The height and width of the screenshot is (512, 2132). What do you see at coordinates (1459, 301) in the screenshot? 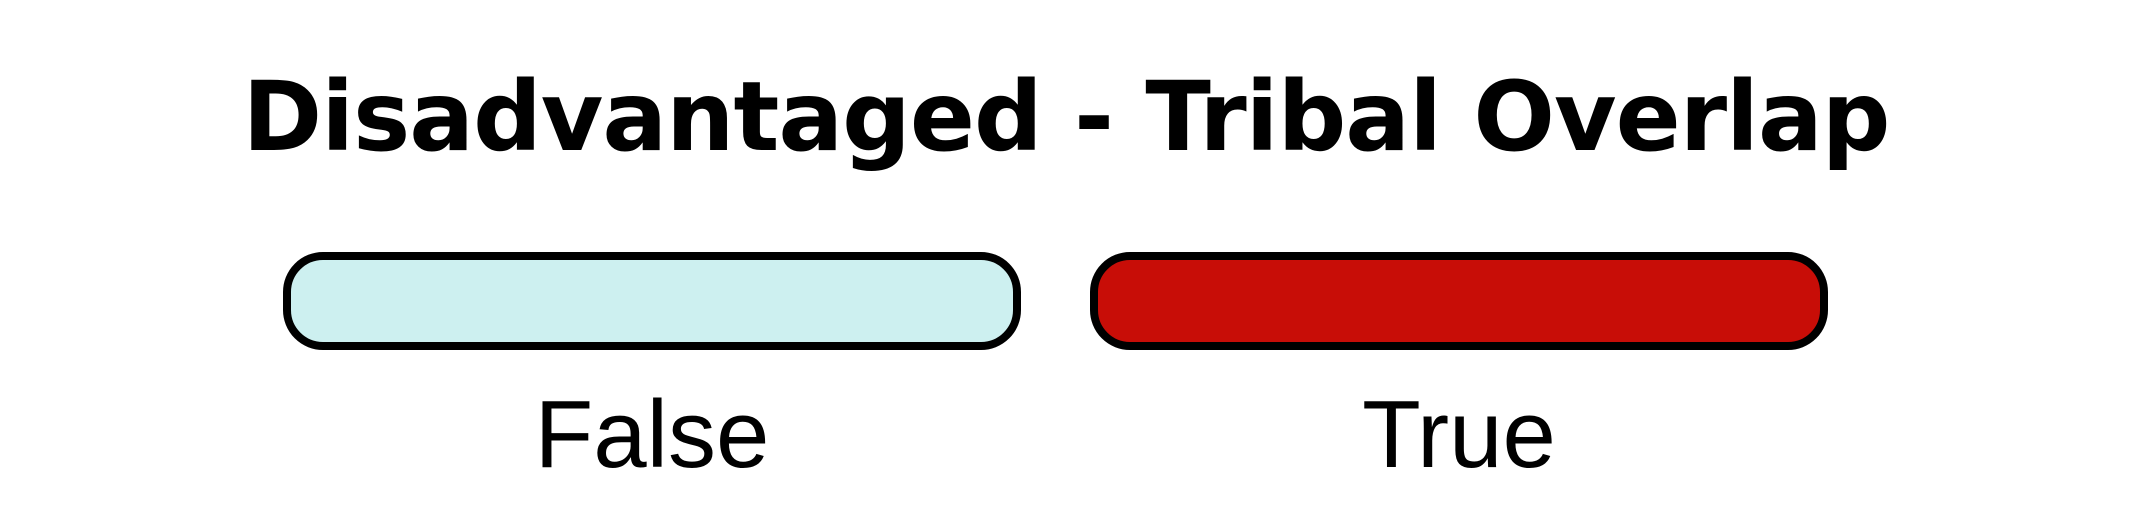
I see `legend-swatch-true` at bounding box center [1459, 301].